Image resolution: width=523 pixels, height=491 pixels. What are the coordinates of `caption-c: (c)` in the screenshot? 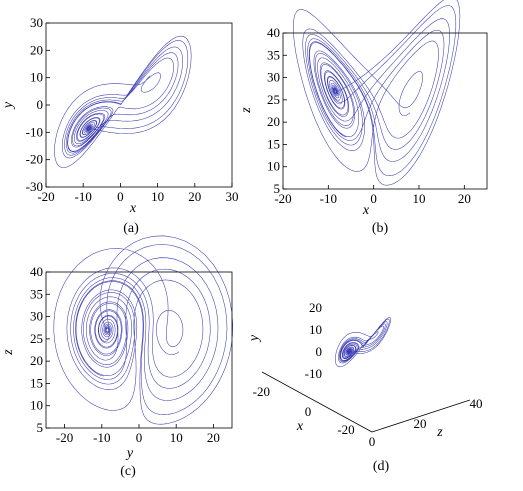 It's located at (128, 471).